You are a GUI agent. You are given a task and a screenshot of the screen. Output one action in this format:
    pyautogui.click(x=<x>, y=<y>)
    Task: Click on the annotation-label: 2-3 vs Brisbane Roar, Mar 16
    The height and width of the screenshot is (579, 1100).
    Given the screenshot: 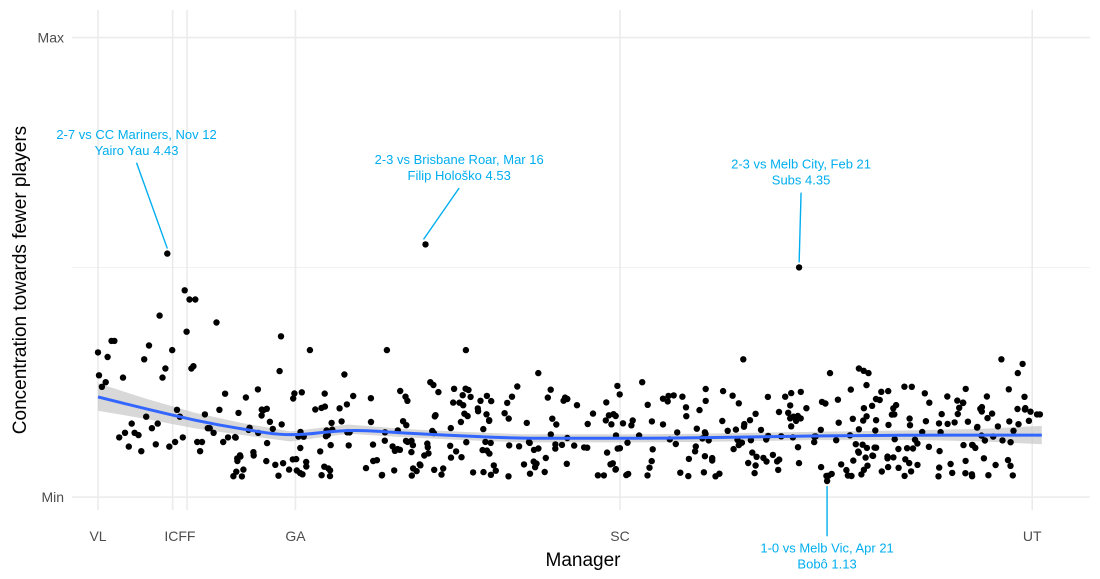 What is the action you would take?
    pyautogui.click(x=459, y=159)
    